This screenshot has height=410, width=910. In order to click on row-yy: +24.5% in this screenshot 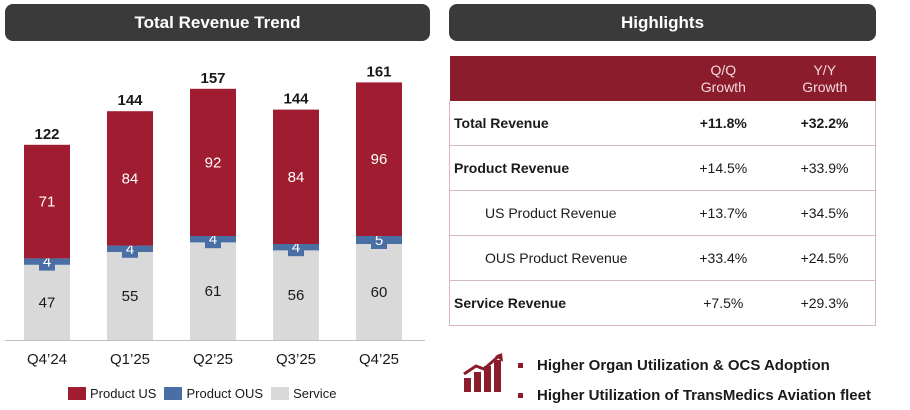, I will do `click(825, 258)`.